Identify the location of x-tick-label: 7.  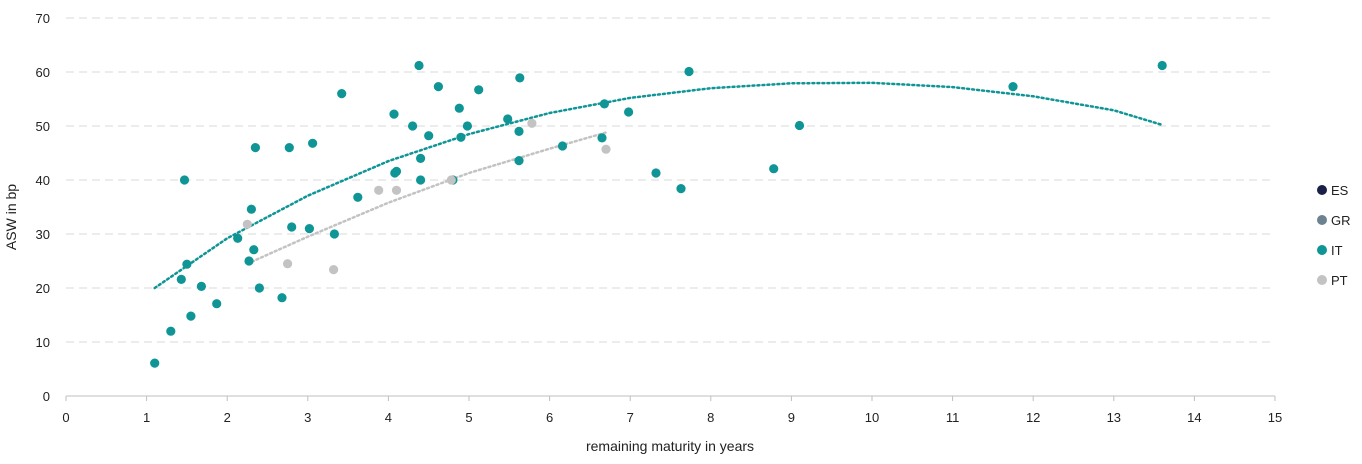
(630, 417).